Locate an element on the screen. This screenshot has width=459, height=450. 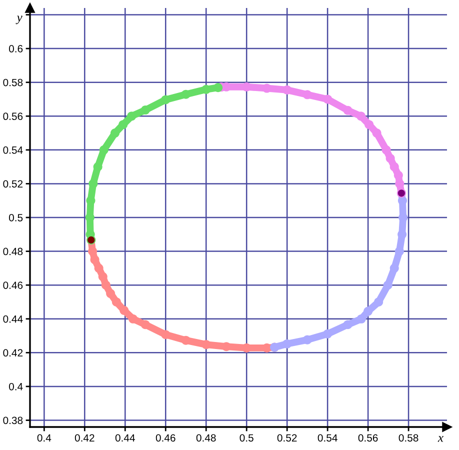
y-tick-label: 0.58 is located at coordinates (13, 82).